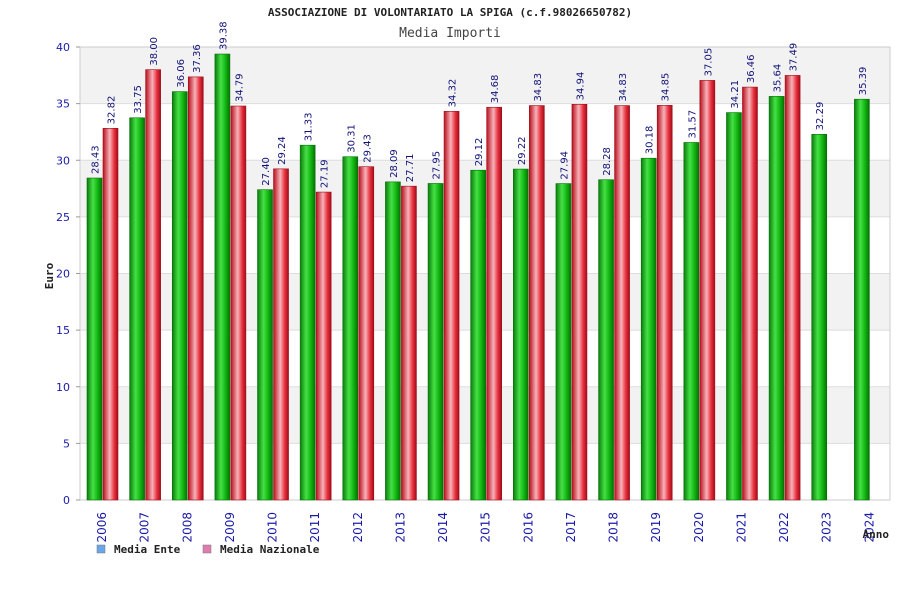 Image resolution: width=900 pixels, height=600 pixels. I want to click on x-tick-label: 2022, so click(784, 527).